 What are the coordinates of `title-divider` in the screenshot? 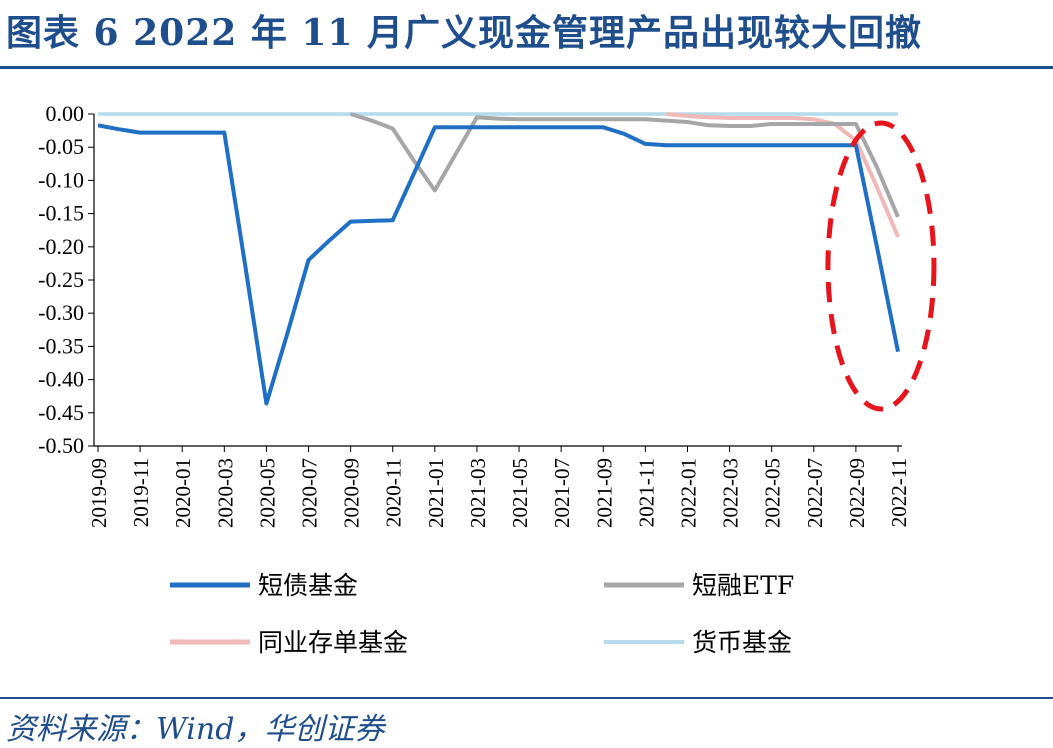 It's located at (526, 67).